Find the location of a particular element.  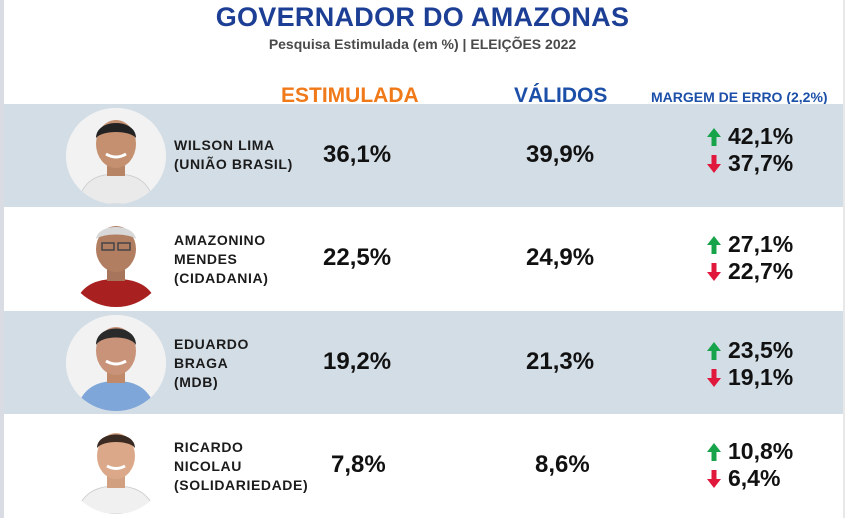

left-border is located at coordinates (2, 259).